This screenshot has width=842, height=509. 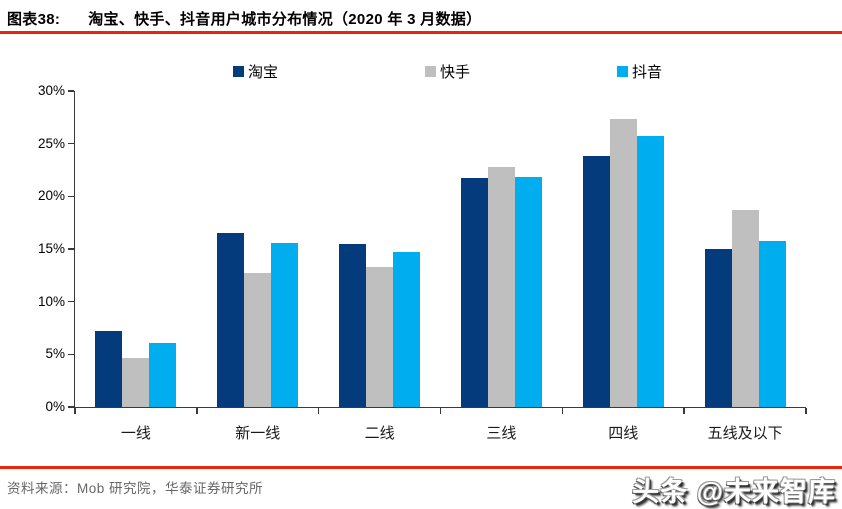 What do you see at coordinates (379, 433) in the screenshot?
I see `x-axis-category-label: 二线` at bounding box center [379, 433].